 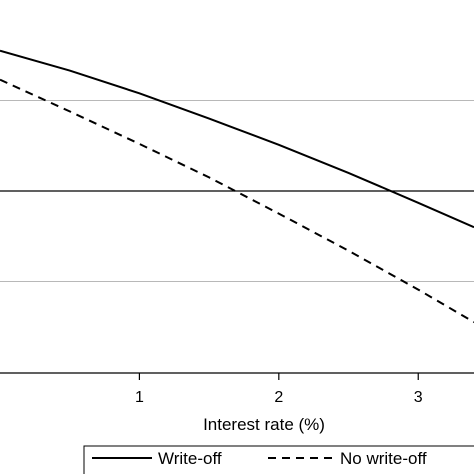 What do you see at coordinates (190, 458) in the screenshot?
I see `legend-label: Write-off` at bounding box center [190, 458].